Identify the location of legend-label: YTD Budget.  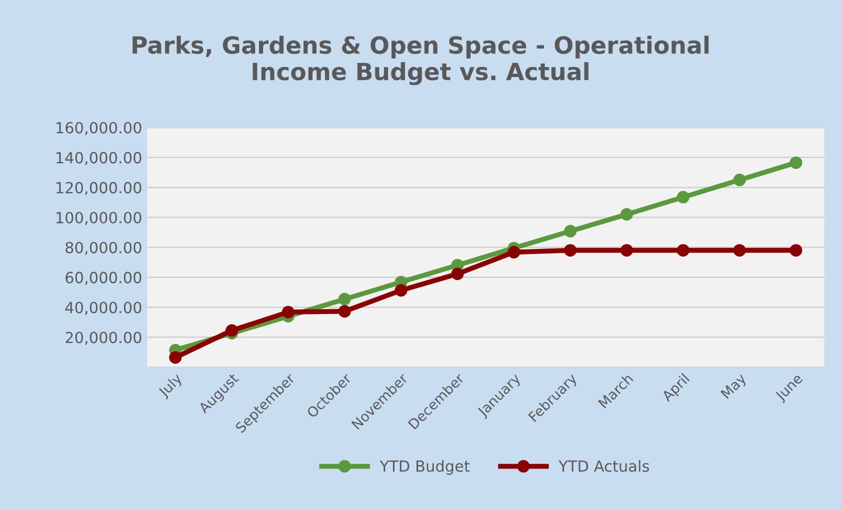
(425, 467).